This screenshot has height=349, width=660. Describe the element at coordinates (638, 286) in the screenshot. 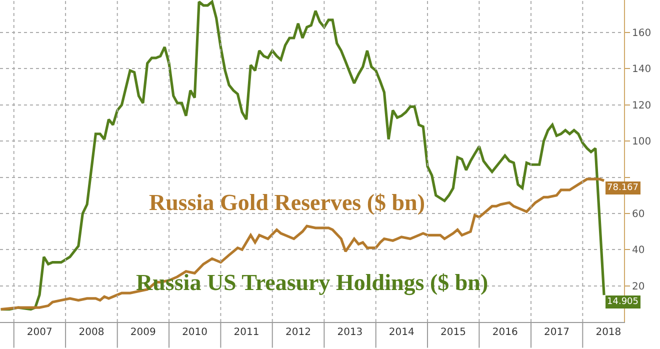

I see `y-tick-label: 20` at that location.